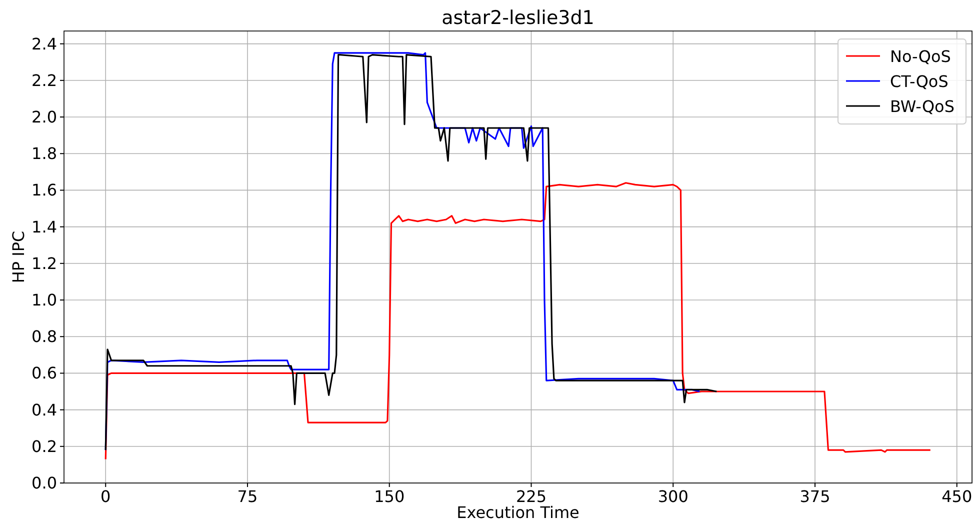 The image size is (973, 522). Describe the element at coordinates (44, 44) in the screenshot. I see `y-tick-label: 2.4` at that location.